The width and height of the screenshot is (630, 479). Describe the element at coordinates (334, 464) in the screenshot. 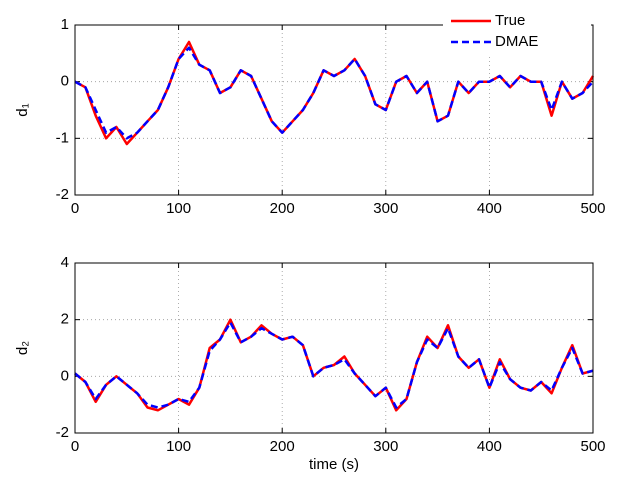

I see `x-axis-label: time (s)` at that location.